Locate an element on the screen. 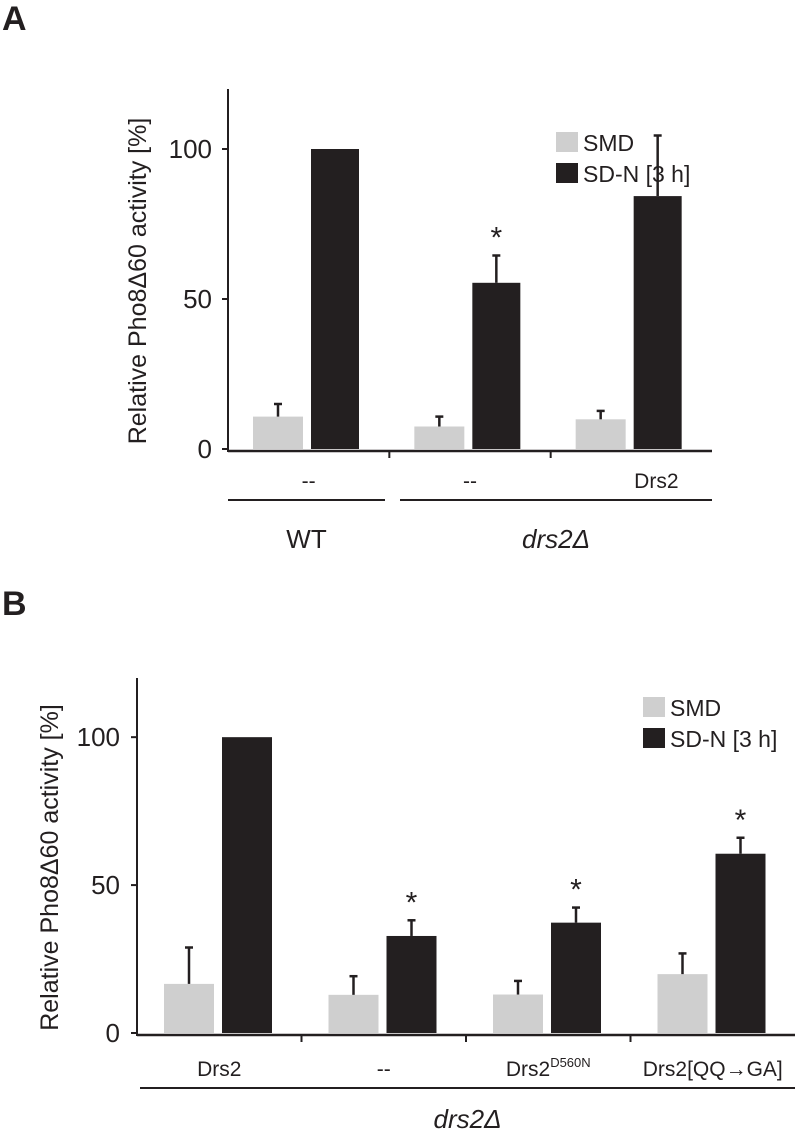 The width and height of the screenshot is (800, 1137). category-label: Drs2D560N is located at coordinates (548, 1068).